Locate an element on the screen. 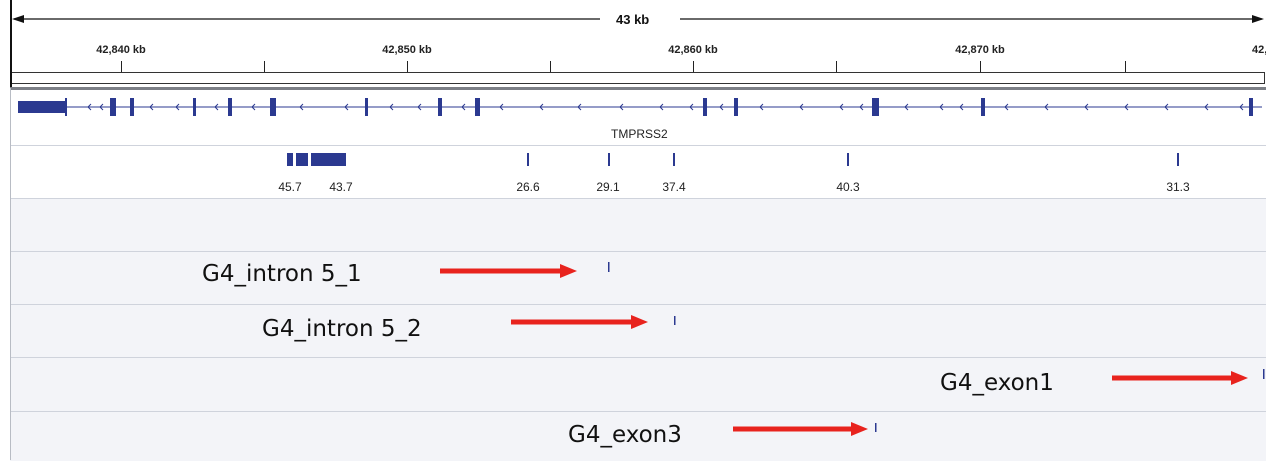 The image size is (1266, 461). ruler-tick-label: 42,840 kb is located at coordinates (121, 50).